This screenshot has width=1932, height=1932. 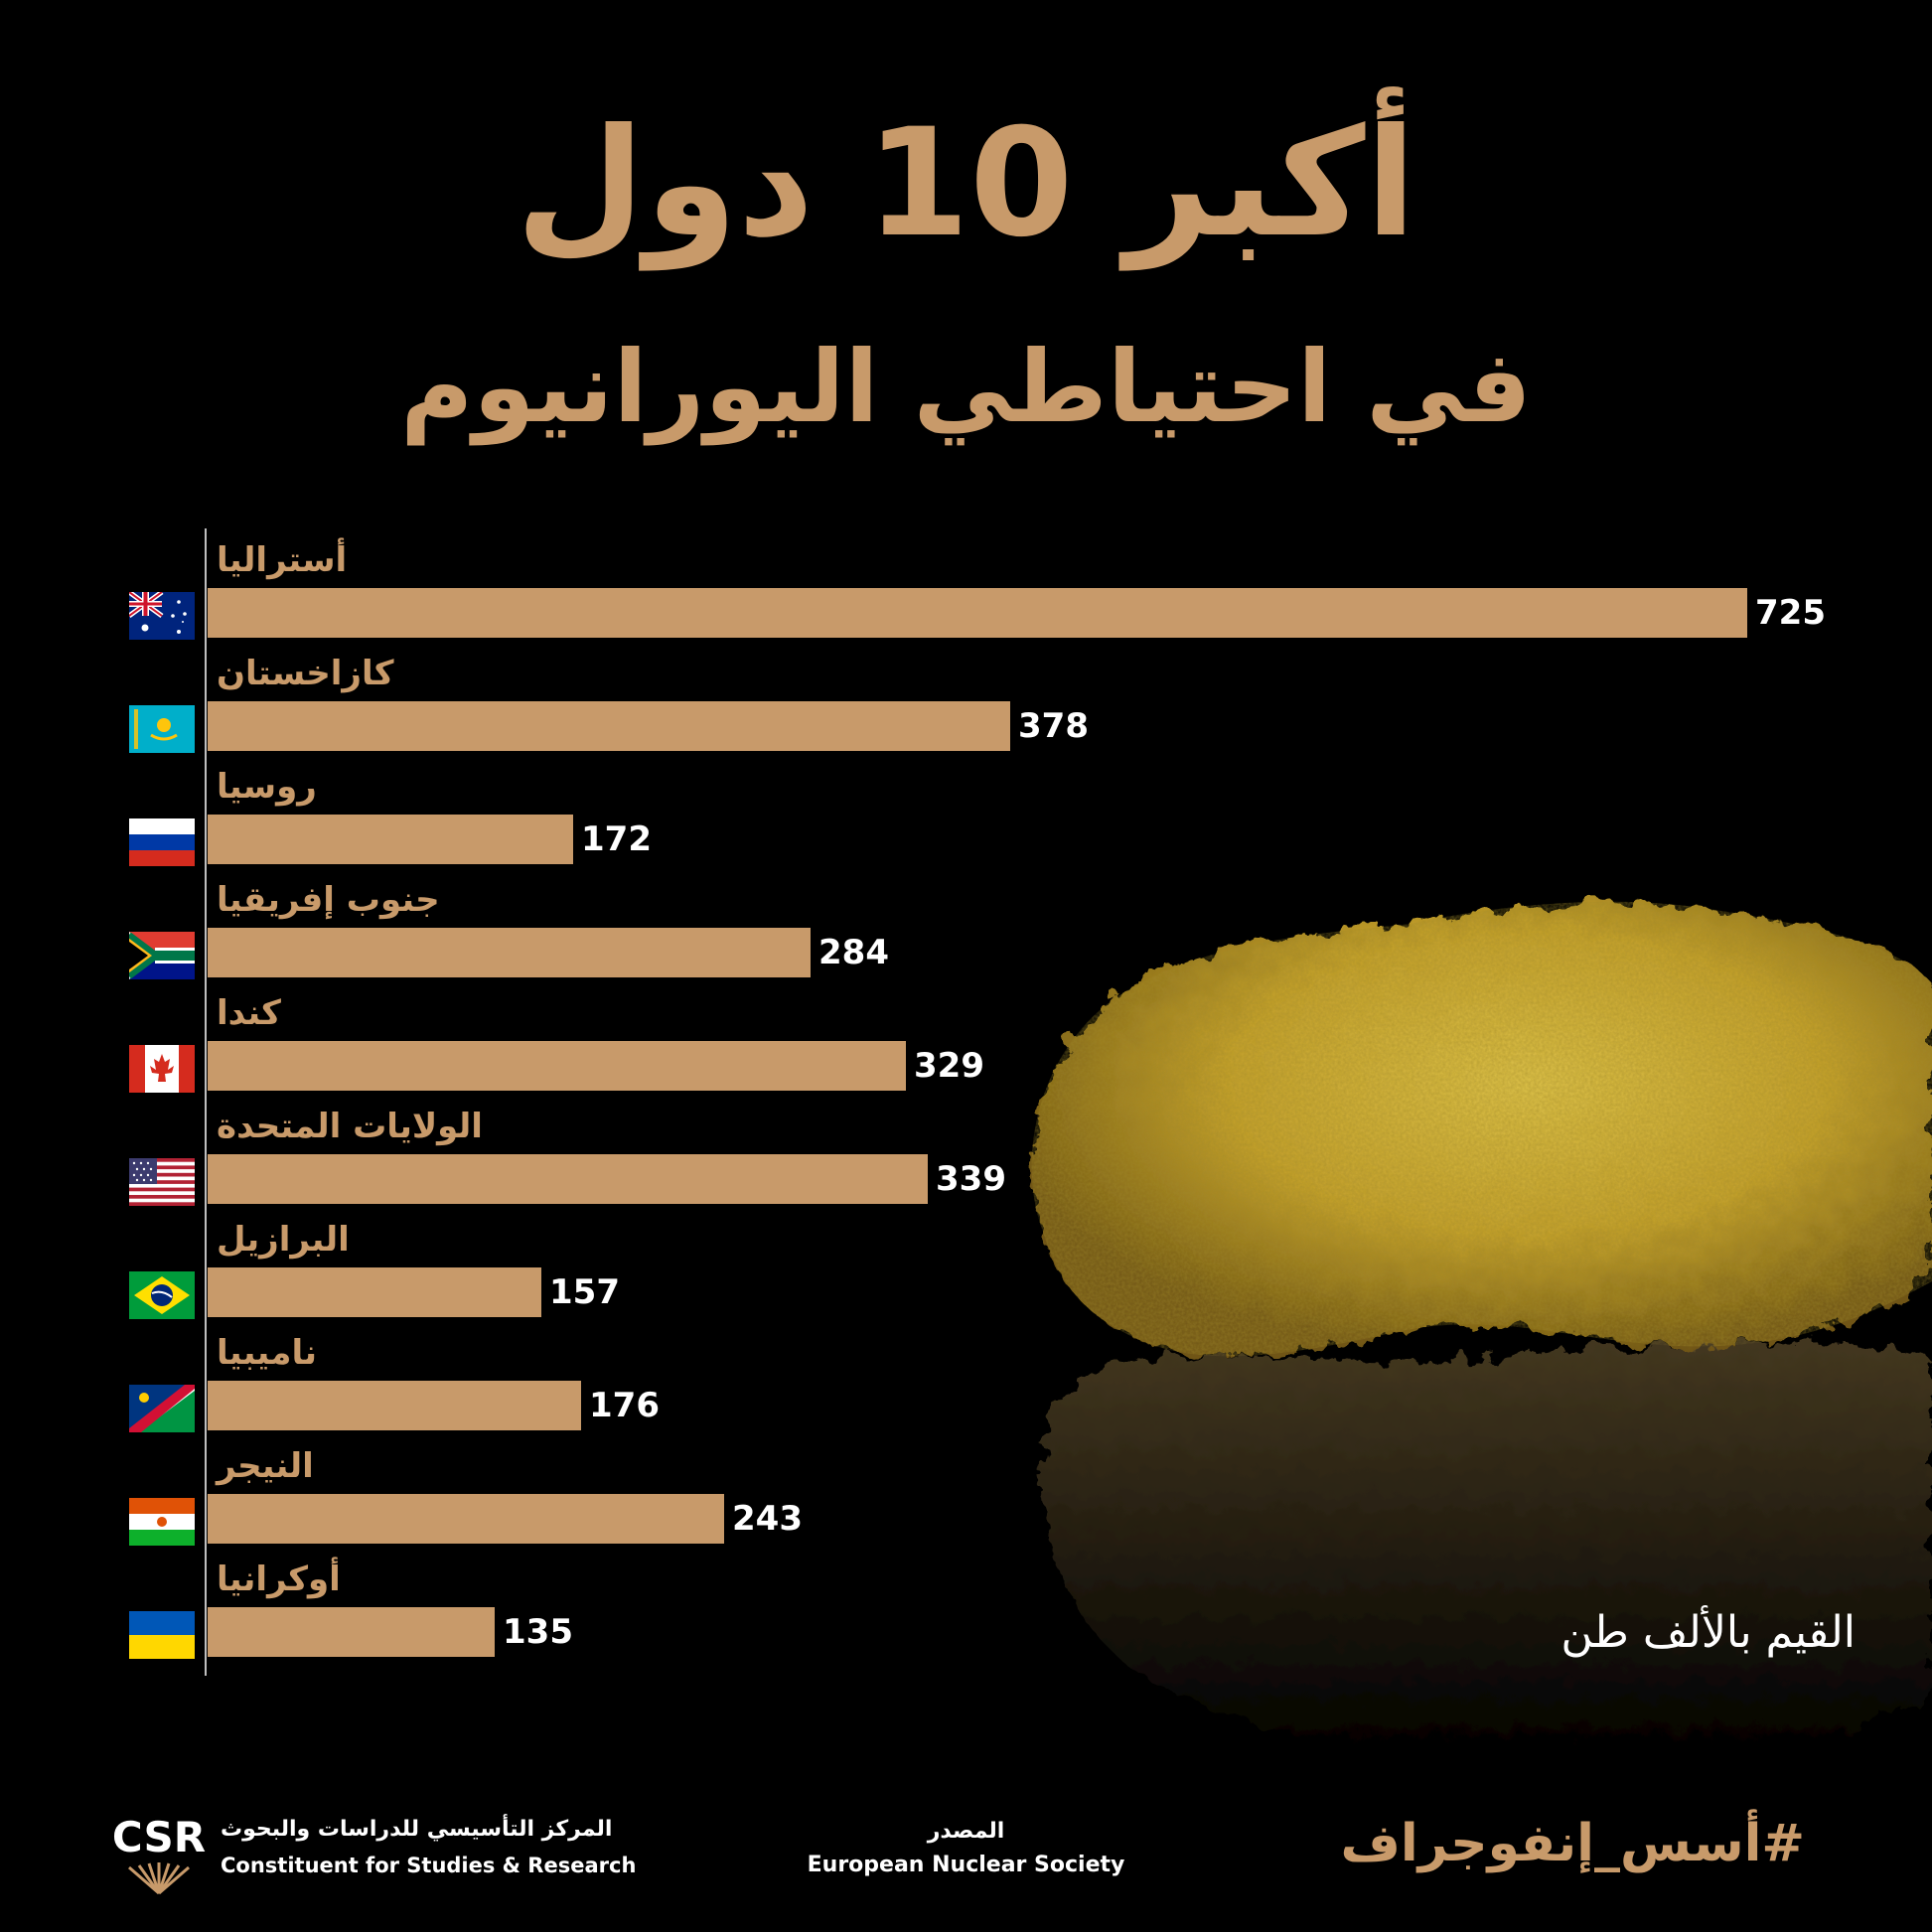 What do you see at coordinates (966, 387) in the screenshot?
I see `page-subtitle: في احتياطي اليورانيوم` at bounding box center [966, 387].